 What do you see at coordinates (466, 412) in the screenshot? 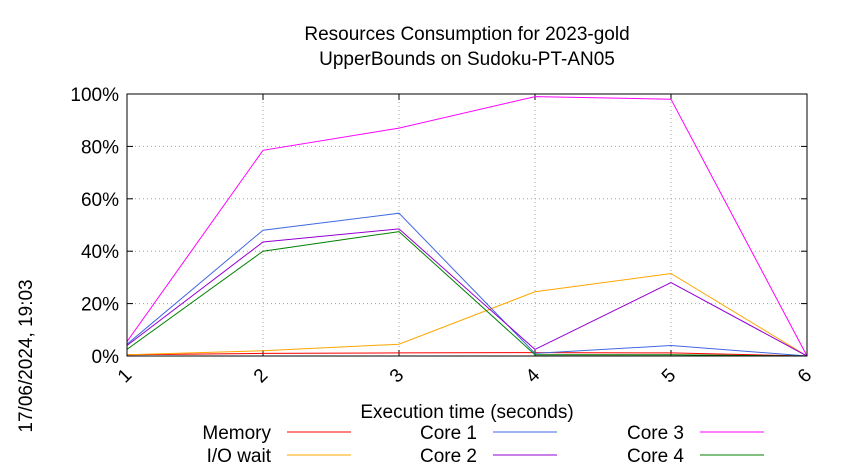
I see `x-axis-label: Execution time (seconds)` at bounding box center [466, 412].